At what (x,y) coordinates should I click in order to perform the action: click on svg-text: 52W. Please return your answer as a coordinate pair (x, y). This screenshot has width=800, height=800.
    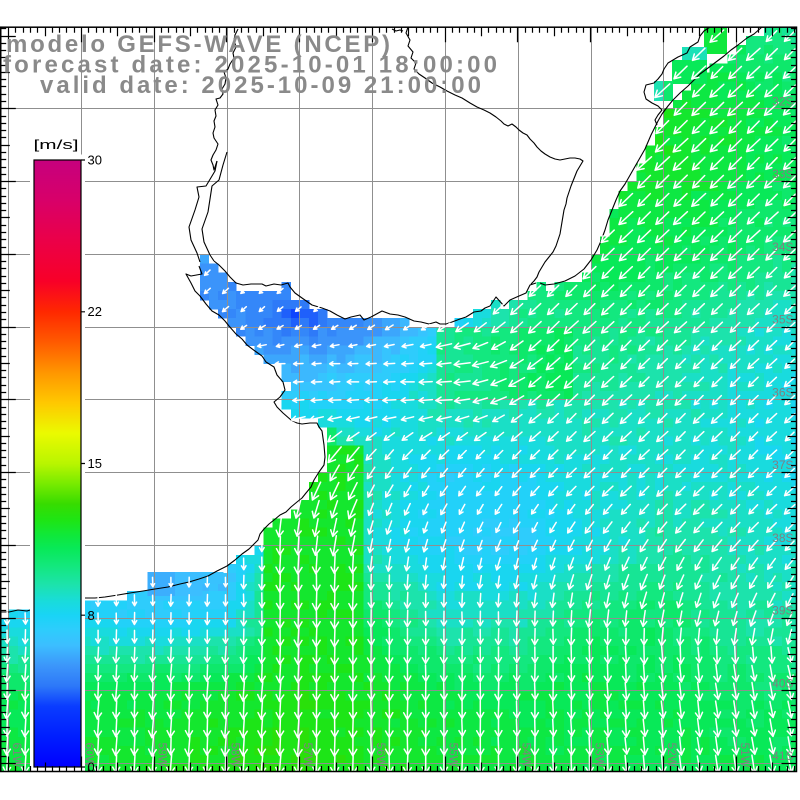
    Looking at the image, I should click on (672, 755).